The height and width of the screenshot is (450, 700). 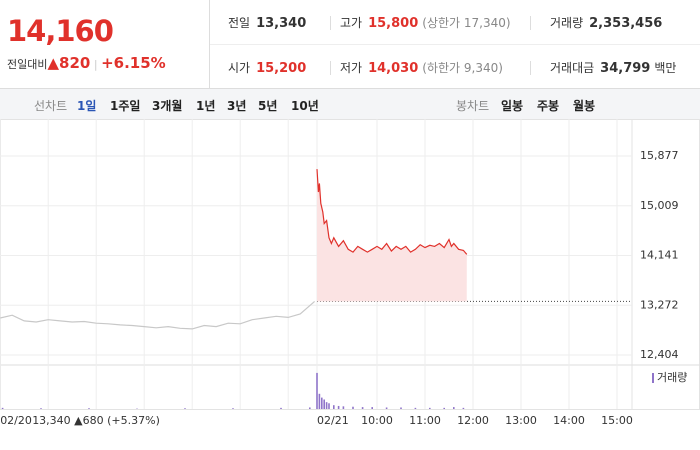 I want to click on info-label: 고가, so click(x=351, y=23).